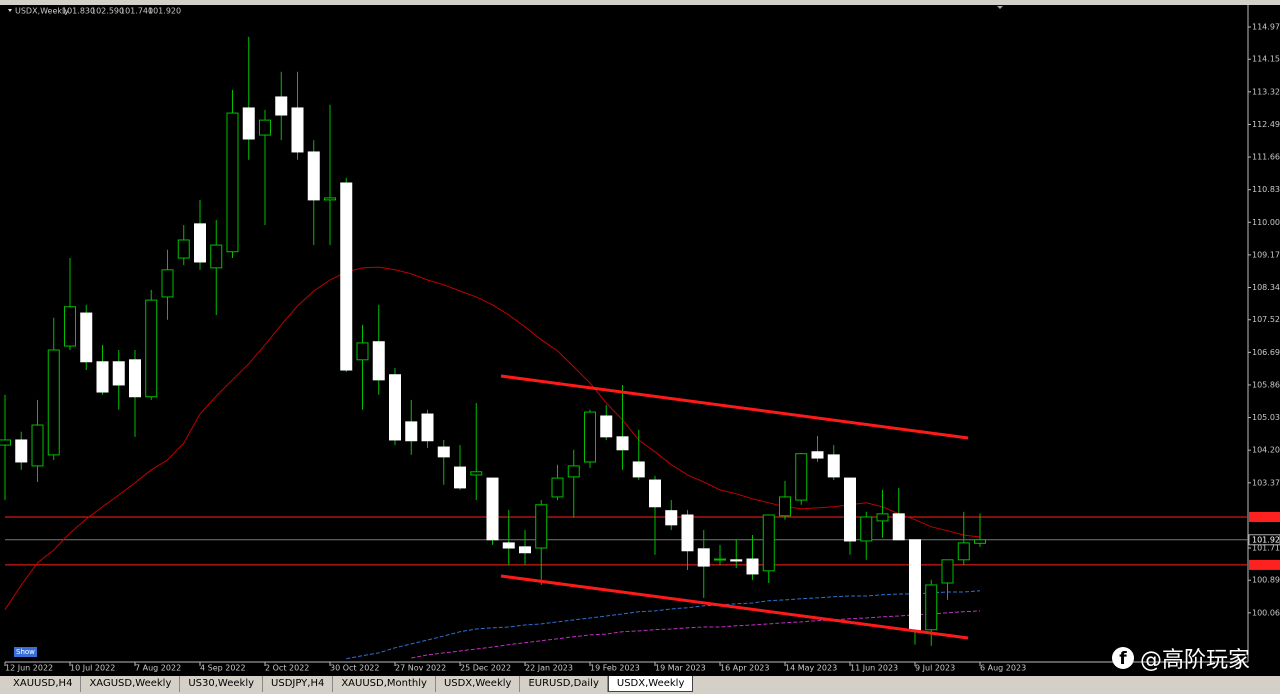 The image size is (1280, 694). What do you see at coordinates (1000, 7) in the screenshot?
I see `shift-marker` at bounding box center [1000, 7].